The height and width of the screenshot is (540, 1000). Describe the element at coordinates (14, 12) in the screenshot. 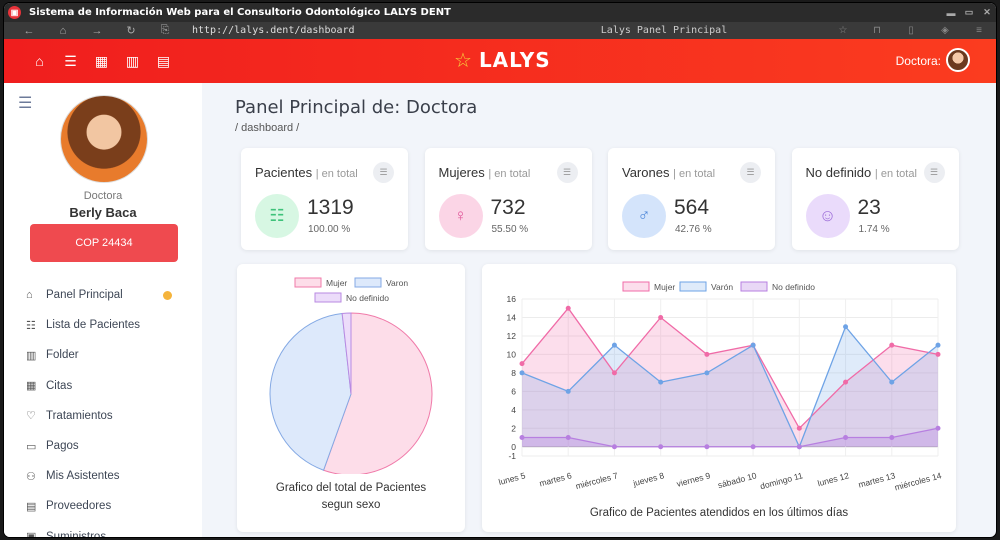

I see `app-icon: ▣` at that location.